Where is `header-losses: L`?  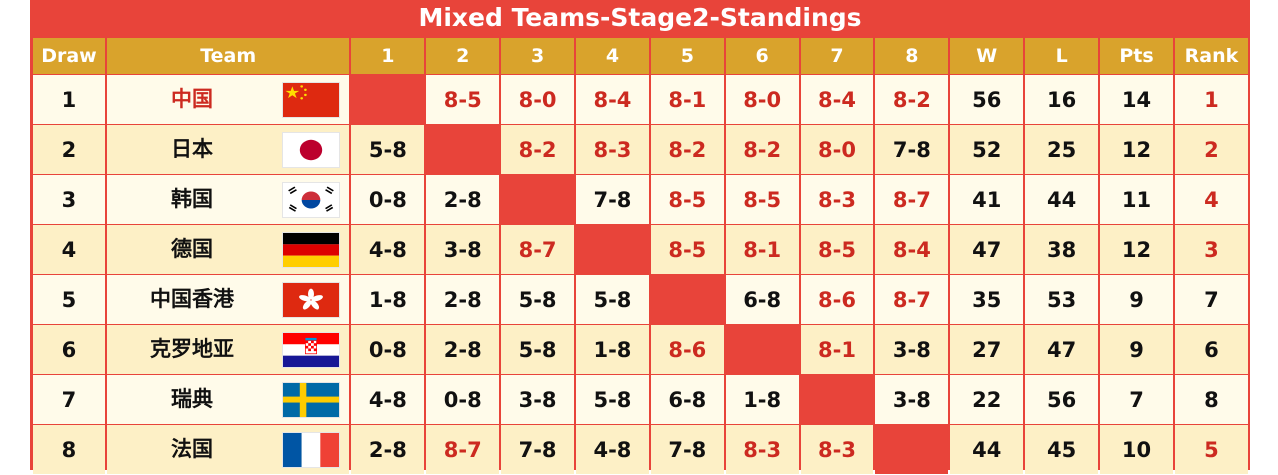 header-losses: L is located at coordinates (1062, 56).